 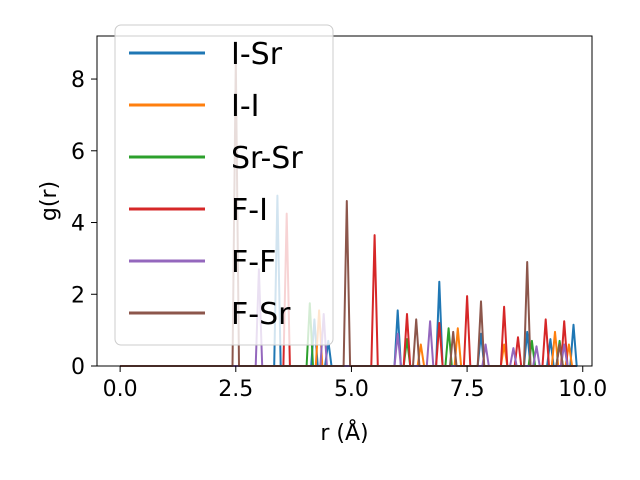 I want to click on y-axis: 0 2 4 6 8, so click(x=84, y=224).